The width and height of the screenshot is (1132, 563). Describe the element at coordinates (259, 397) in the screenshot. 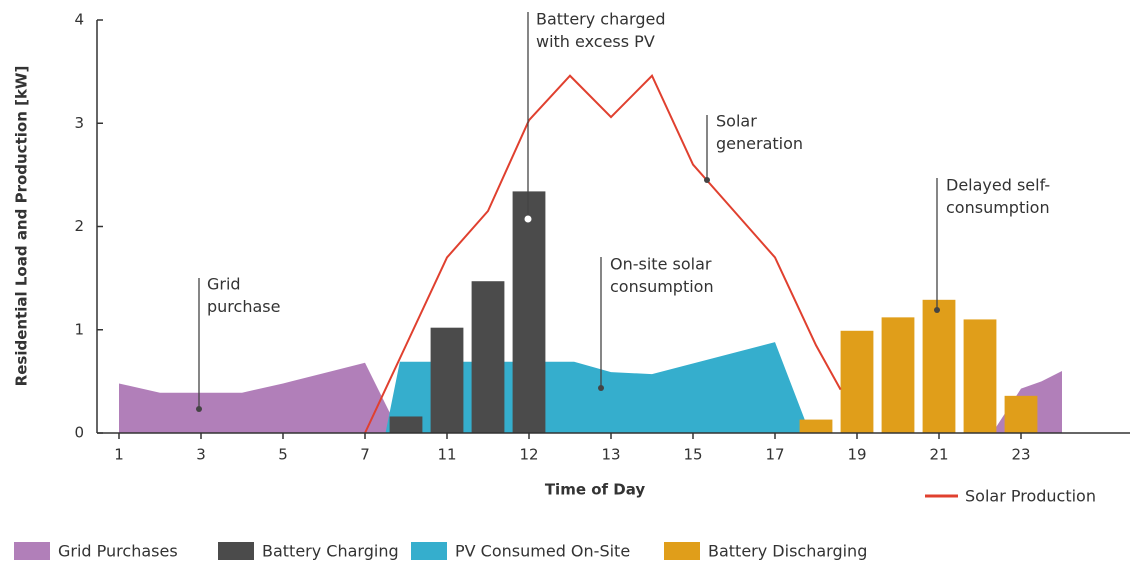

I see `area` at that location.